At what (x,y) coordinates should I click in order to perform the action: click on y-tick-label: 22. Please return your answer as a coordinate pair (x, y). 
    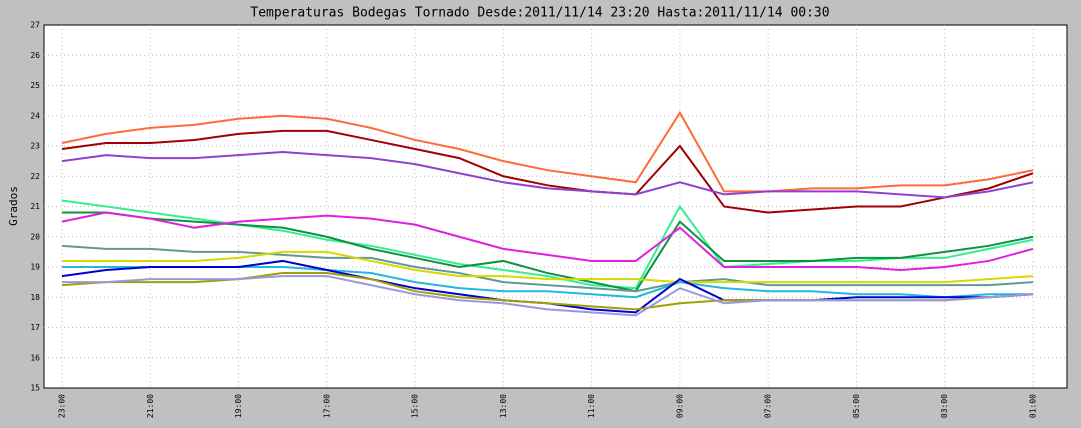
    Looking at the image, I should click on (35, 176).